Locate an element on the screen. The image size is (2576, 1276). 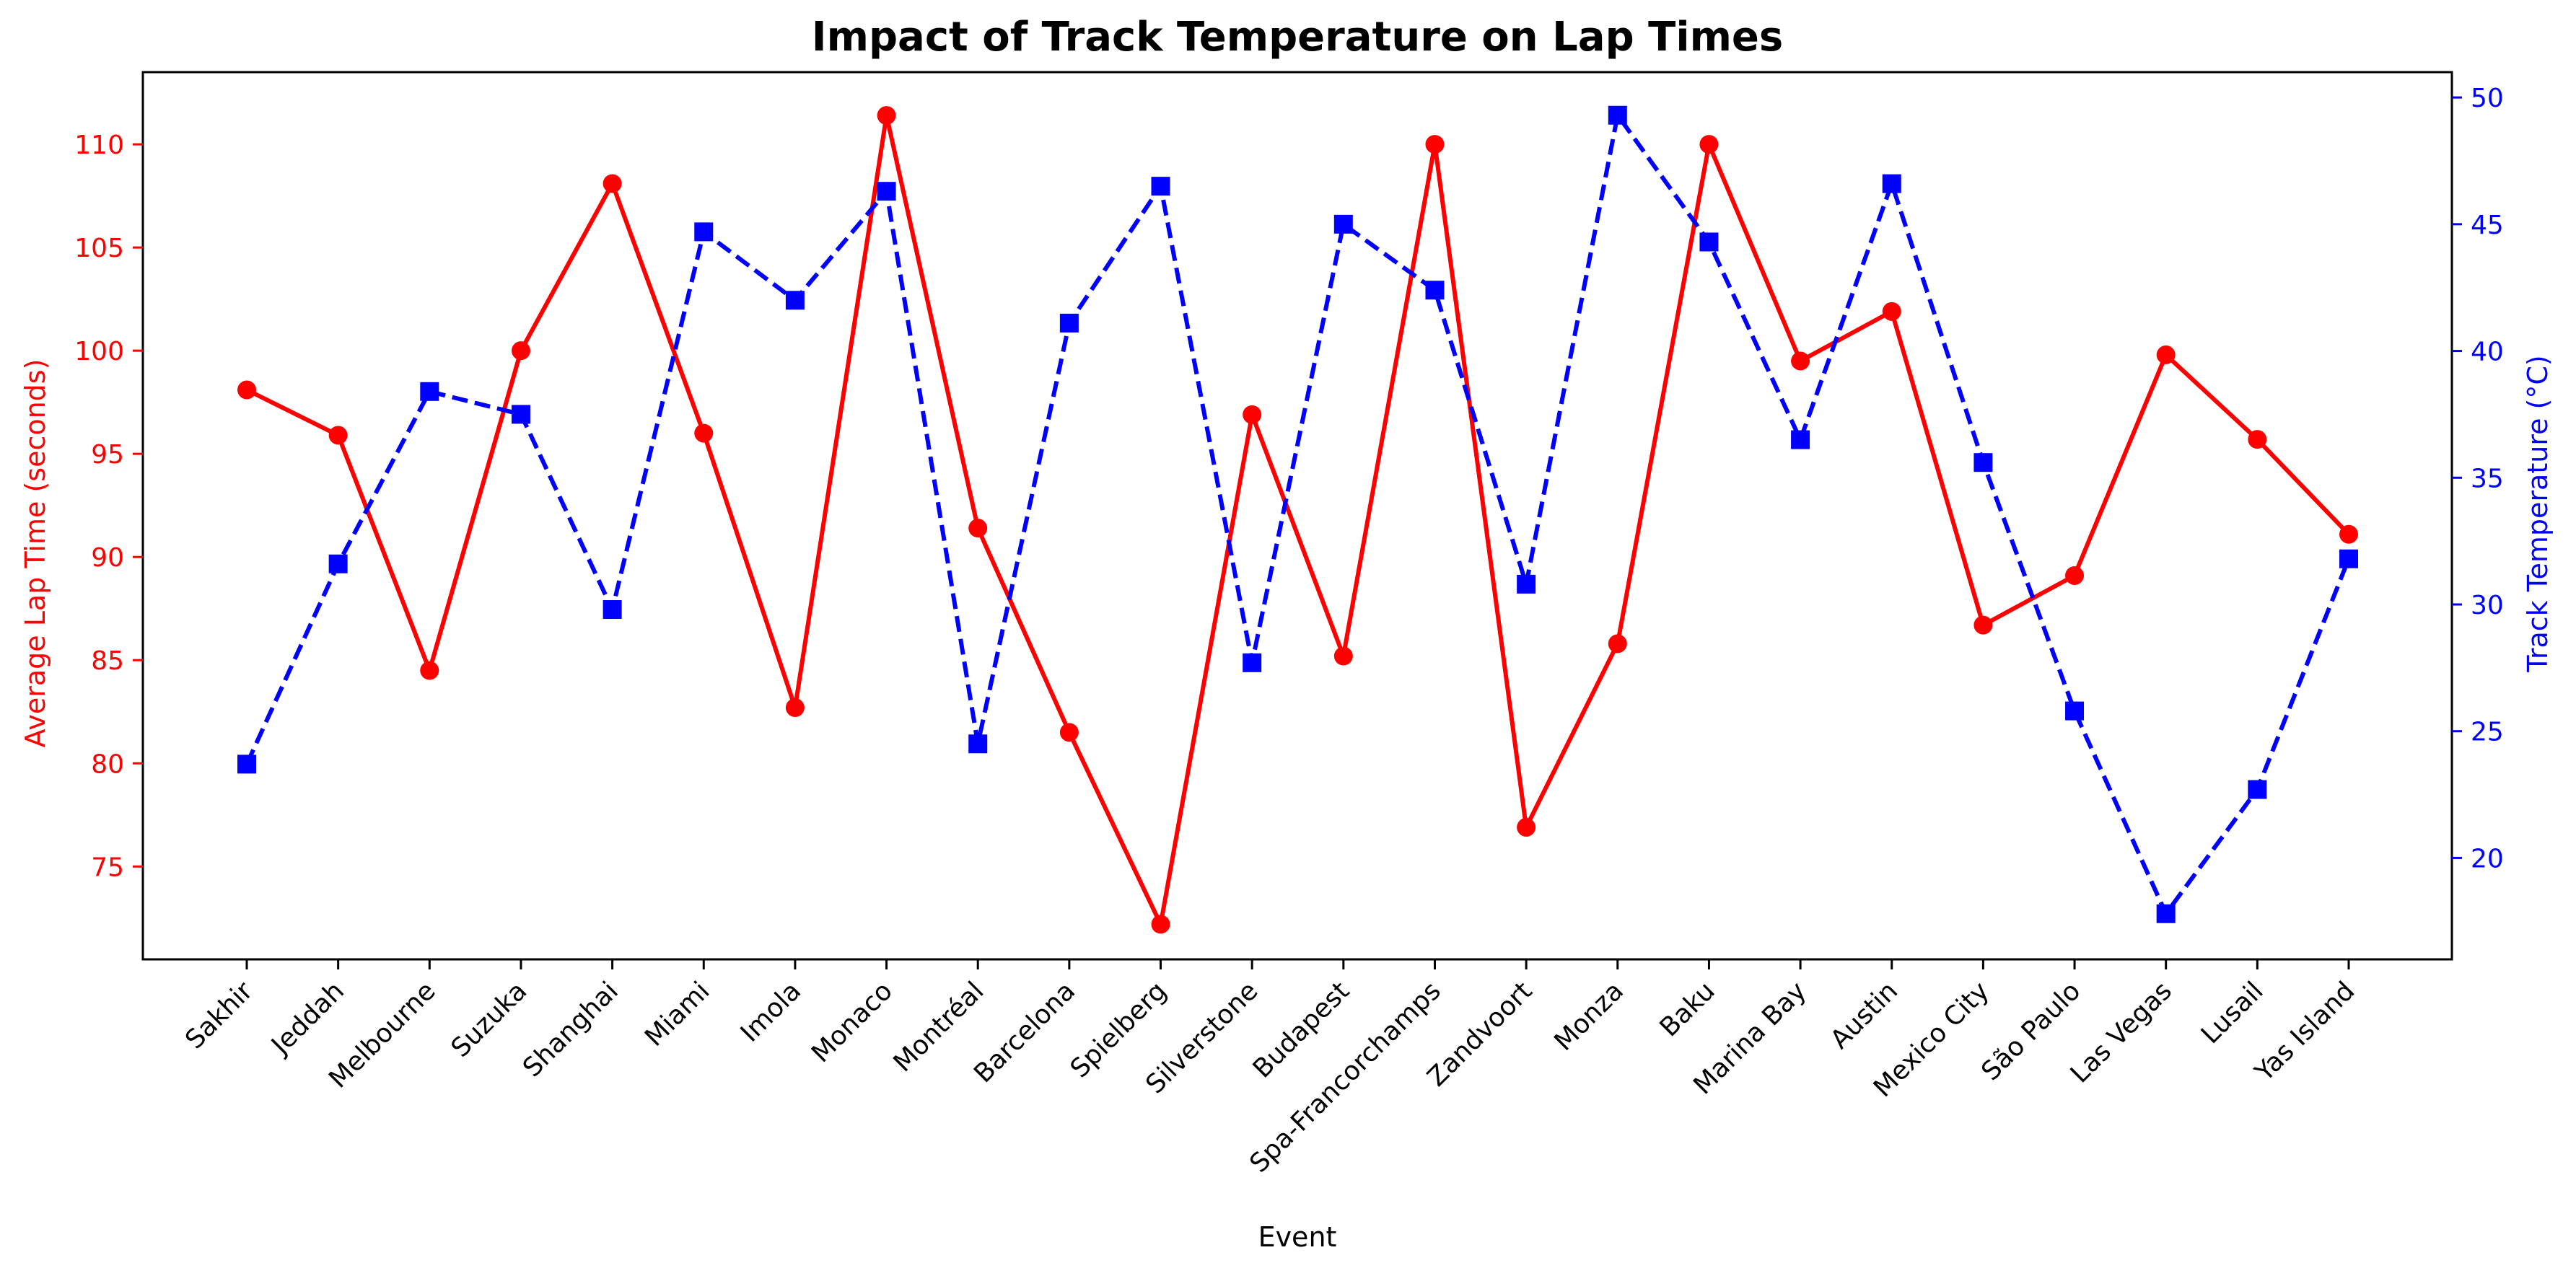
right-y-axis: 20 25 30 35 40 45 50 is located at coordinates (2478, 479).